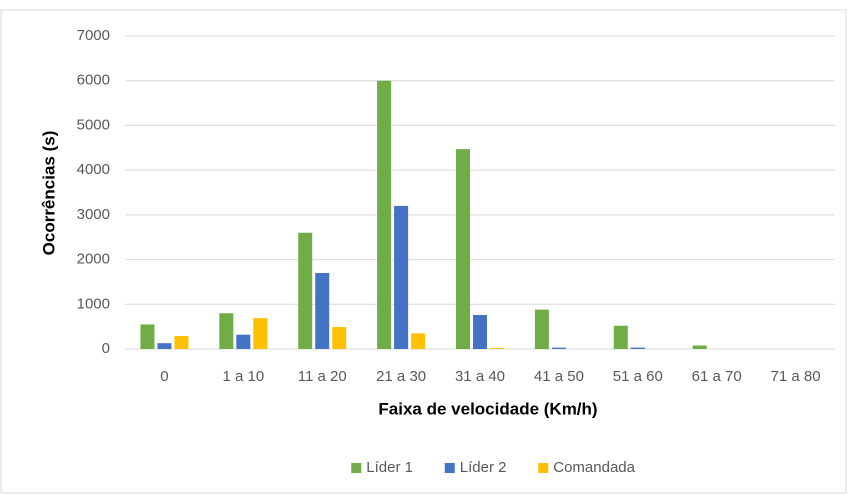 This screenshot has width=851, height=495. What do you see at coordinates (93, 169) in the screenshot?
I see `y-tick-label: 4000` at bounding box center [93, 169].